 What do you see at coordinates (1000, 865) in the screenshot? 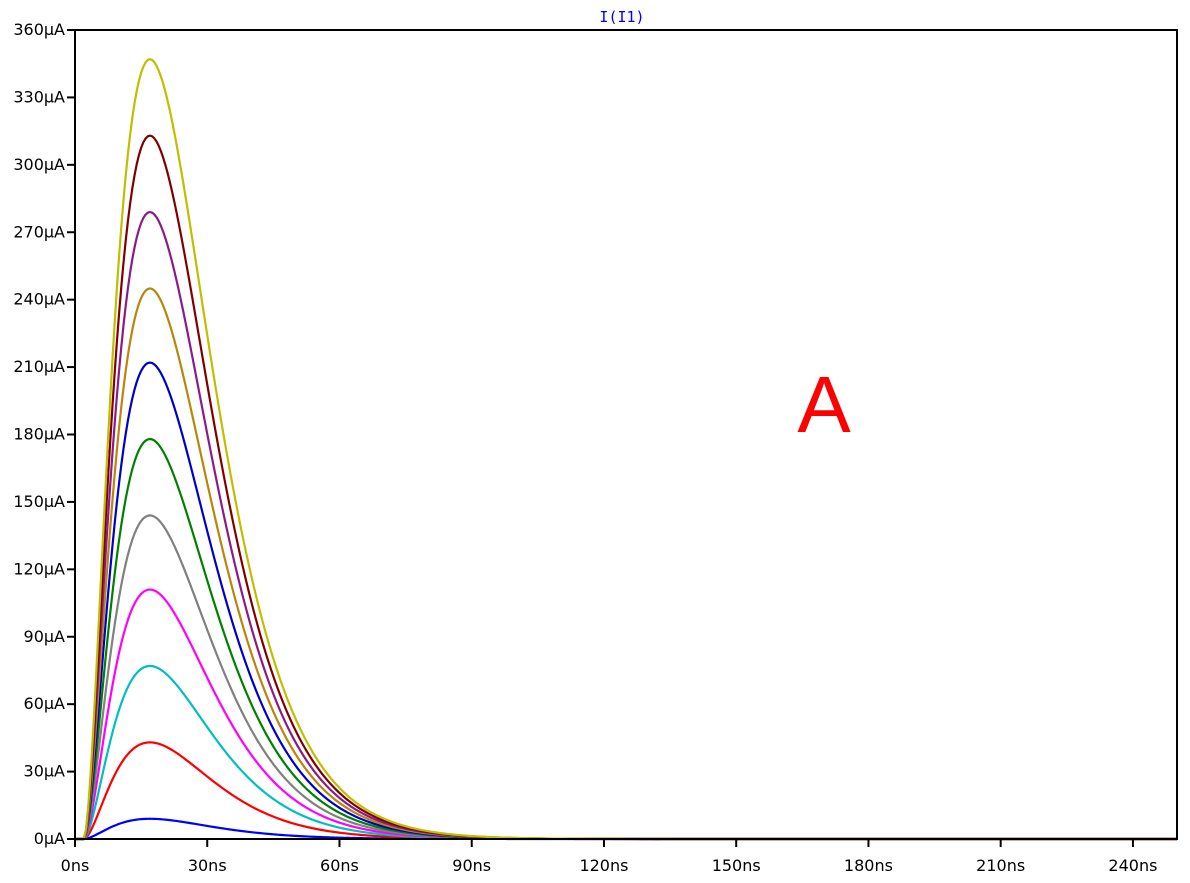
I see `x-tick-label: 210ns` at bounding box center [1000, 865].